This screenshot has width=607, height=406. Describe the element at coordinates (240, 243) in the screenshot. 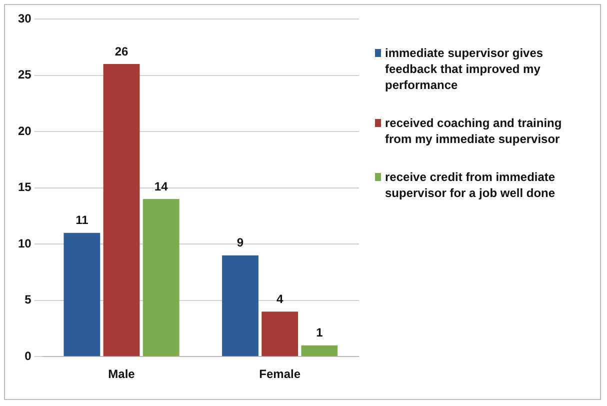

I see `data-label: 9` at that location.